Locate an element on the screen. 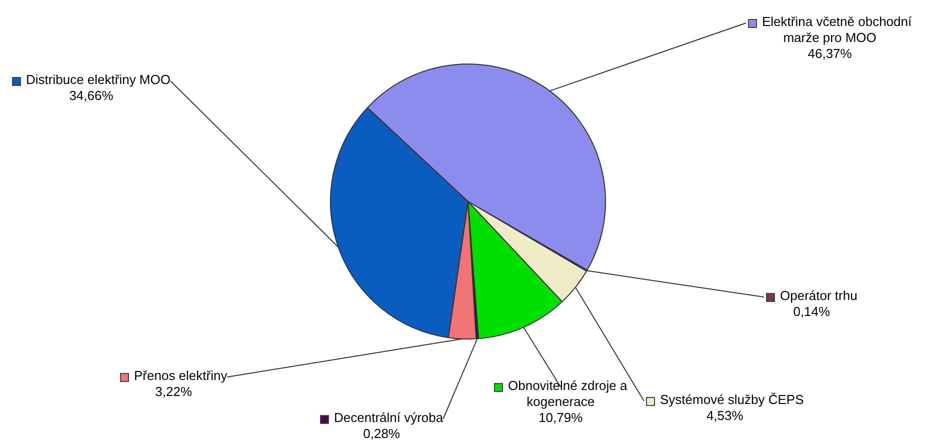 The image size is (936, 443). legend-label: Distribuce elektřiny MOO is located at coordinates (98, 80).